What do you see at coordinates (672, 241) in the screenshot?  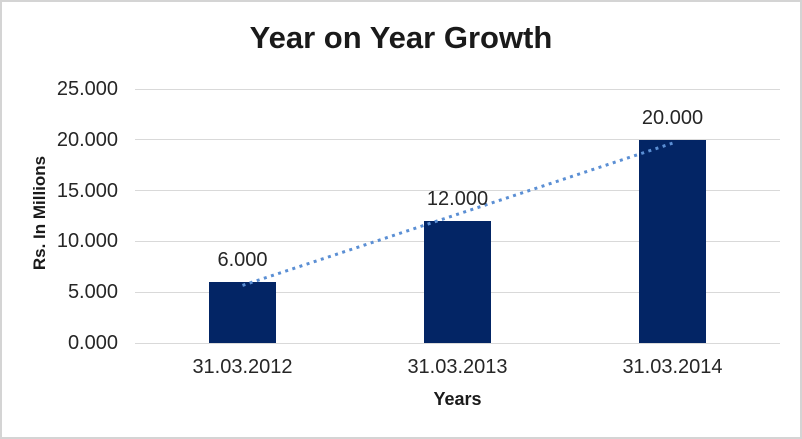 I see `bar-31.03.2014` at bounding box center [672, 241].